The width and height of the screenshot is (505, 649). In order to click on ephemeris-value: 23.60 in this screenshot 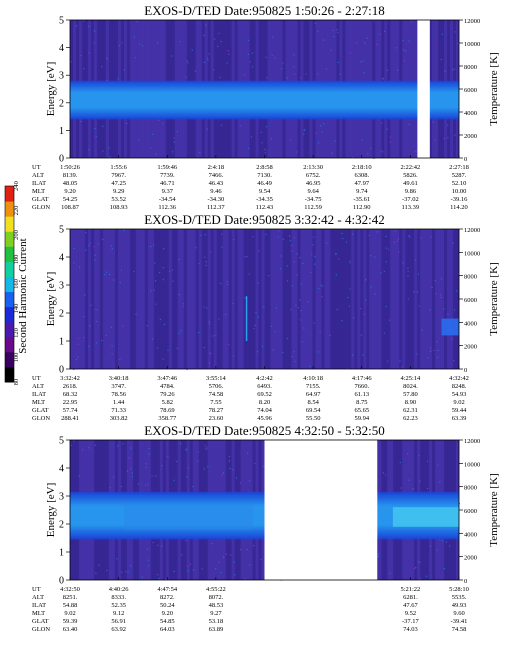, I will do `click(216, 418)`.